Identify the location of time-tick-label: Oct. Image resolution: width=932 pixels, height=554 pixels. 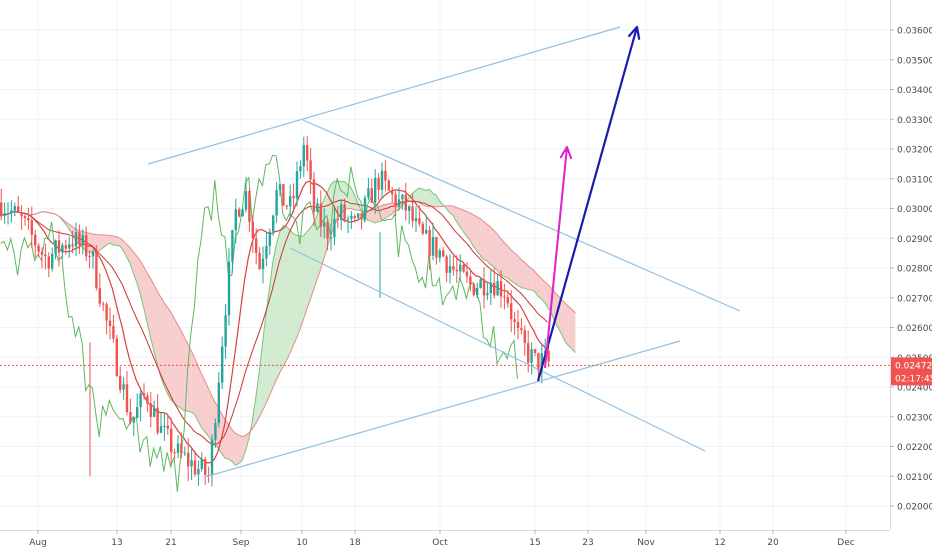
(440, 543).